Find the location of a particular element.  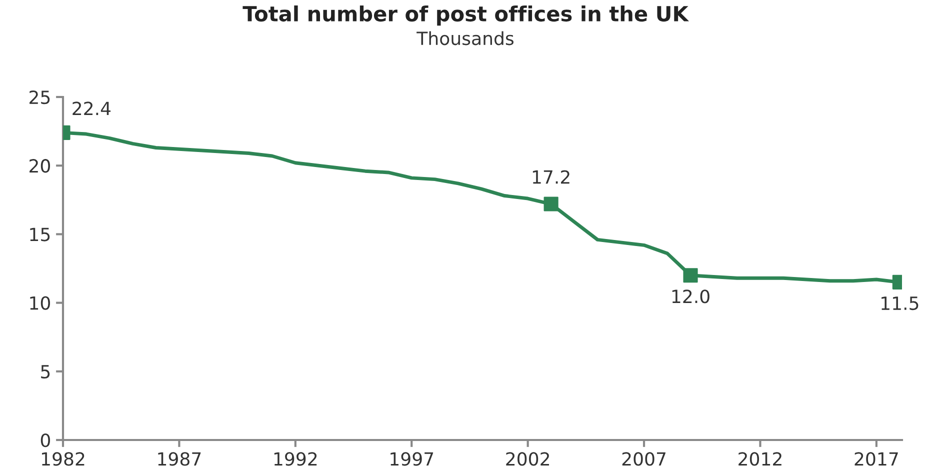

x-tick-label: 2012 is located at coordinates (760, 459).